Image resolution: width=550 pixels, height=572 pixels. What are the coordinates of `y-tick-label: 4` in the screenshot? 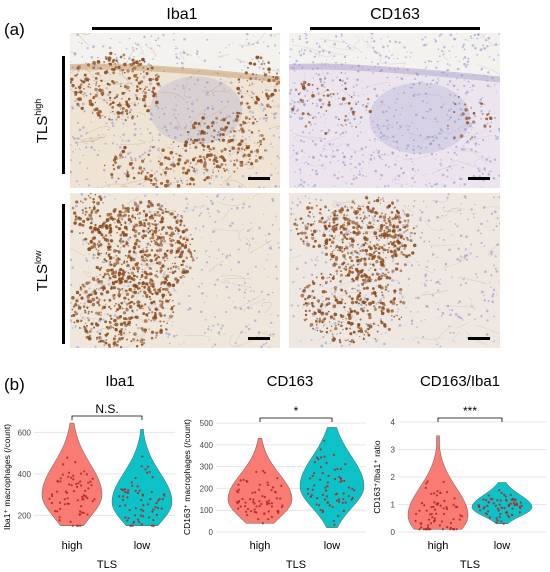 It's located at (393, 422).